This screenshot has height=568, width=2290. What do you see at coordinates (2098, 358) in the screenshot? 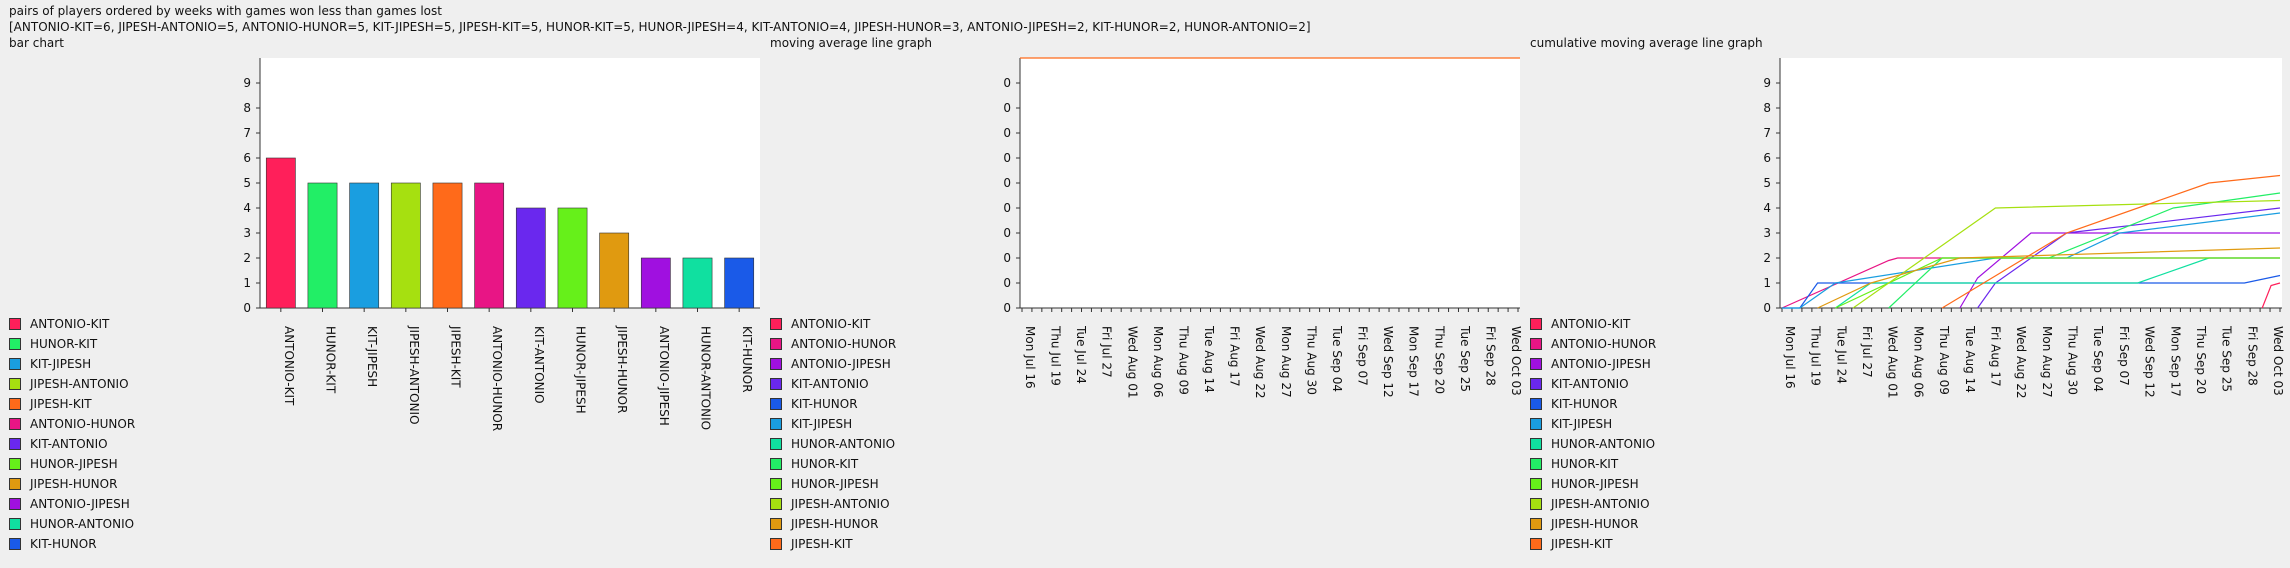
I see `cumulative-date-label: Tue Sep 04` at bounding box center [2098, 358].